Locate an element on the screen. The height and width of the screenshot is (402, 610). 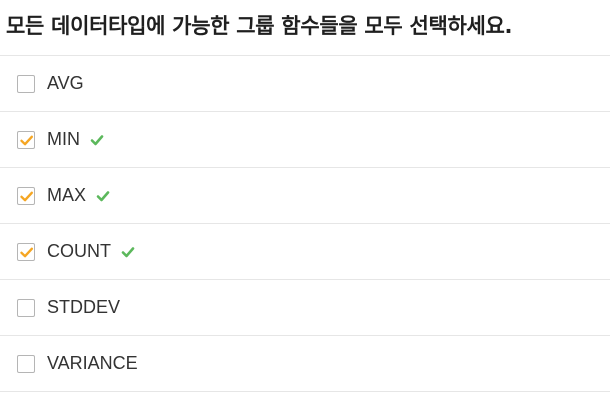
option-label: STDDEV is located at coordinates (84, 307).